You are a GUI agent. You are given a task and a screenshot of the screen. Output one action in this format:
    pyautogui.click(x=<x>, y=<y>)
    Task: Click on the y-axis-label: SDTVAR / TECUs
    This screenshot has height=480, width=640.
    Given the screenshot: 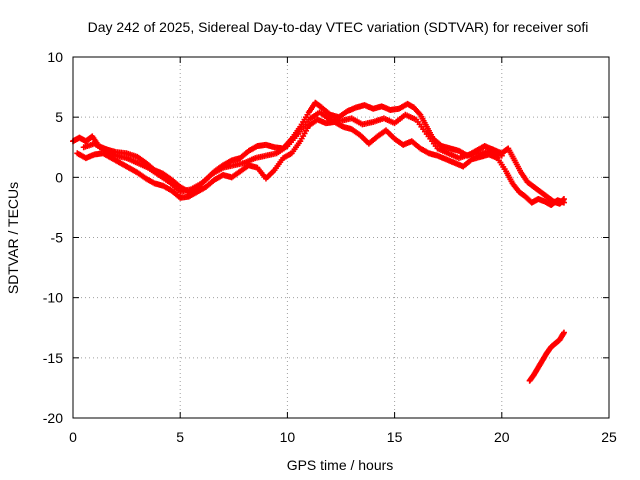 What is the action you would take?
    pyautogui.click(x=13, y=238)
    